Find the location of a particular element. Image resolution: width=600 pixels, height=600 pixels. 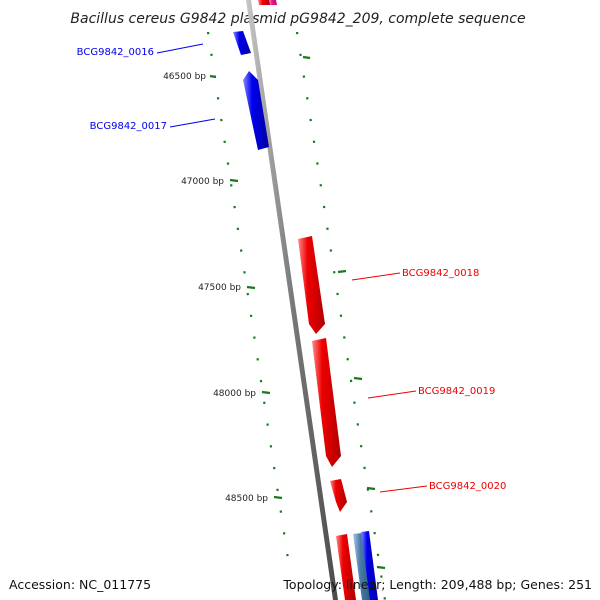

bp-marker: 46500 bp is located at coordinates (184, 77).